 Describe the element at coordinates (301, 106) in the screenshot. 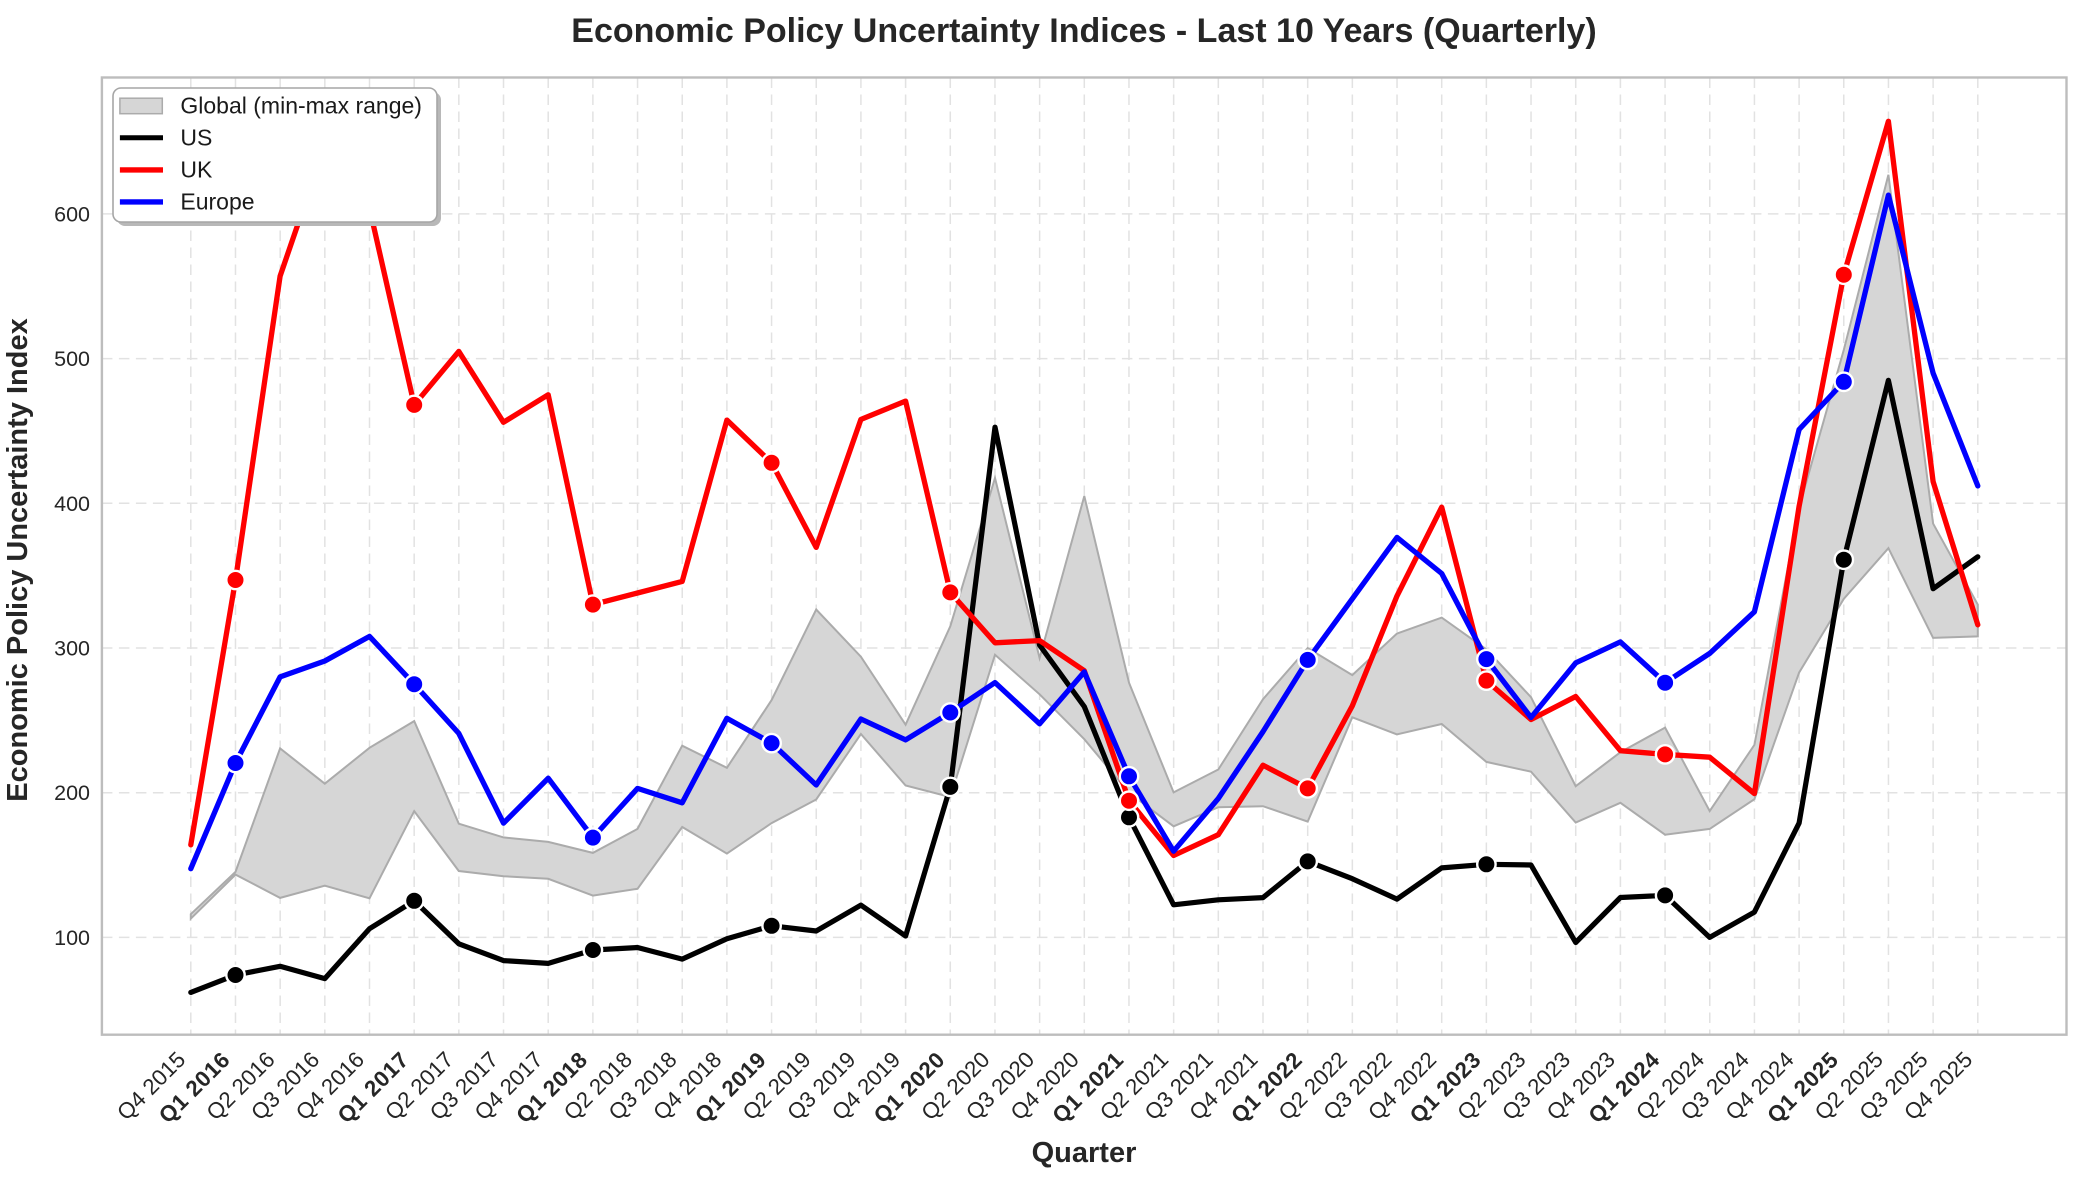

I see `svg-text: Global (min-max range)` at that location.